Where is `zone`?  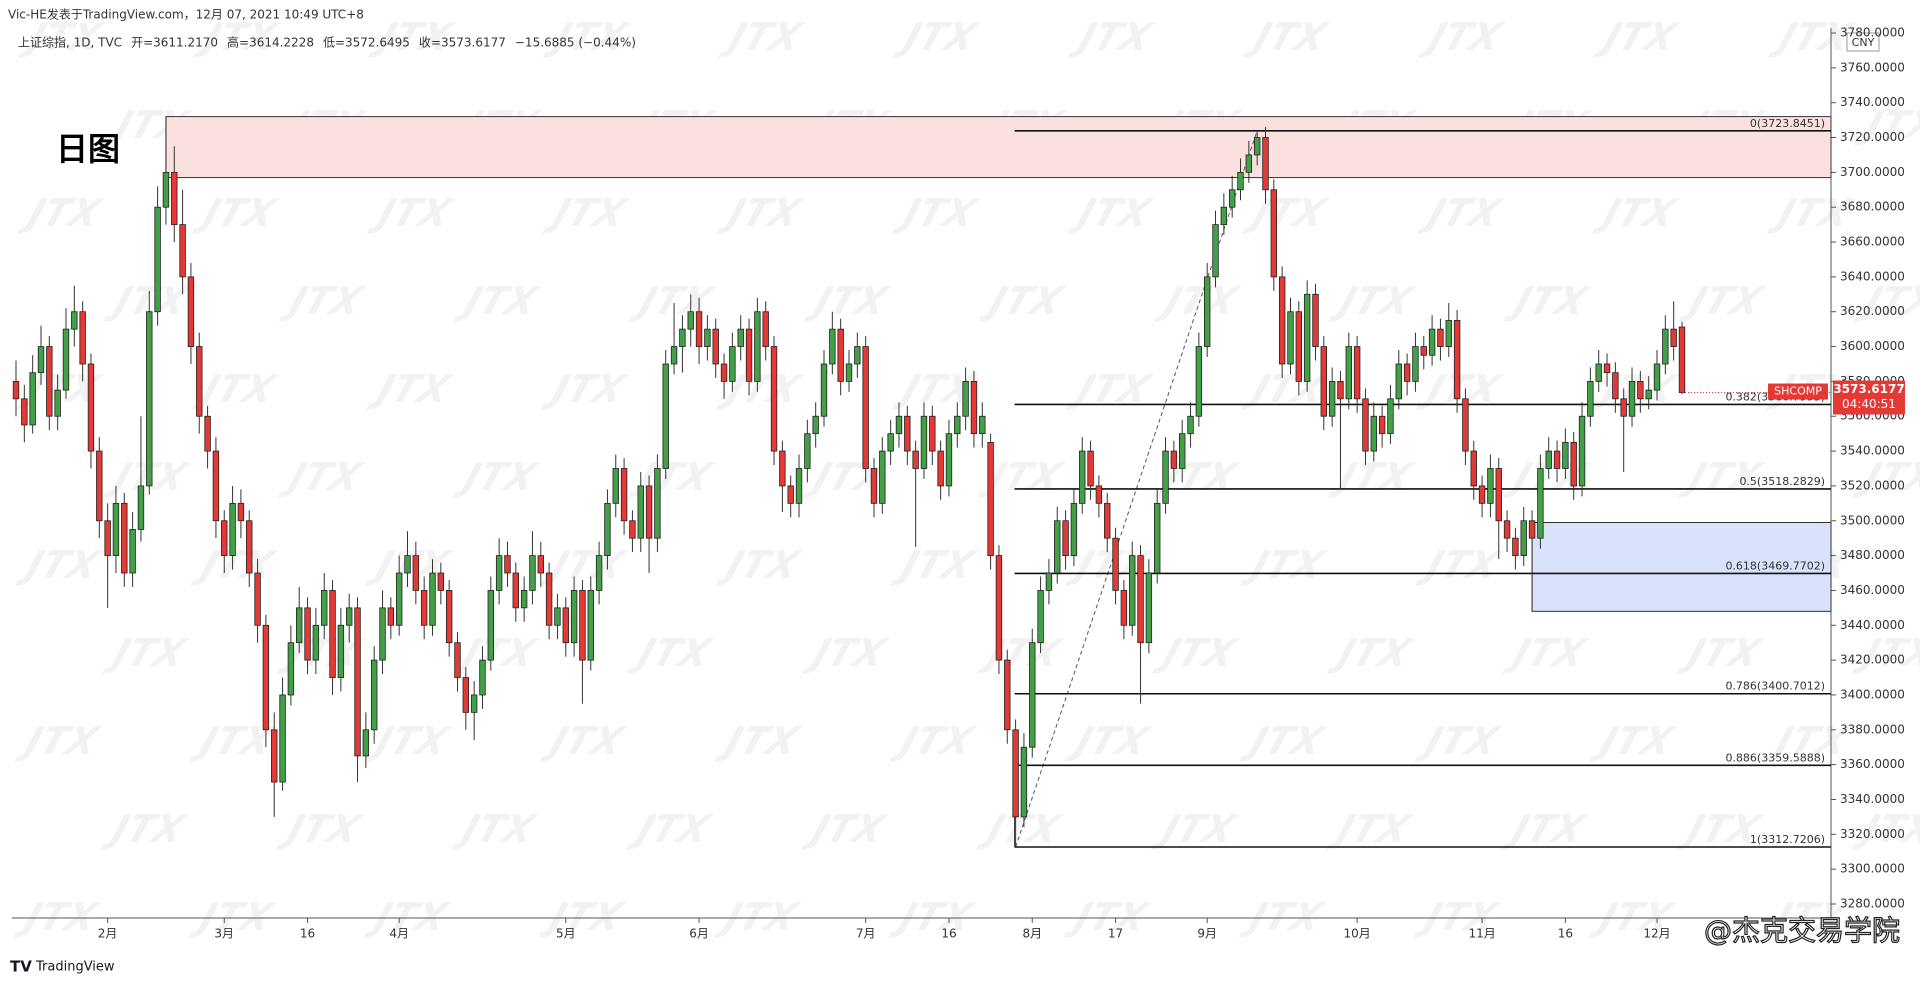 zone is located at coordinates (998, 147).